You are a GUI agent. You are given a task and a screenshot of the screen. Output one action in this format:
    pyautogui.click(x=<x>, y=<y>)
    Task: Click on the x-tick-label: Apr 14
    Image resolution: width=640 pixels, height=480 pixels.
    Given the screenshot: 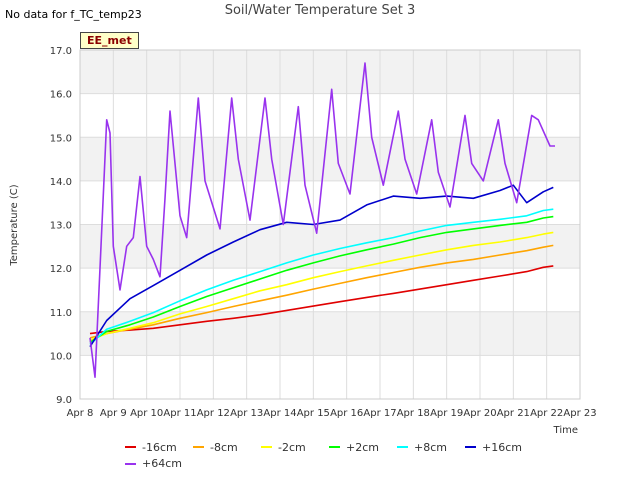 What is the action you would take?
    pyautogui.click(x=279, y=413)
    